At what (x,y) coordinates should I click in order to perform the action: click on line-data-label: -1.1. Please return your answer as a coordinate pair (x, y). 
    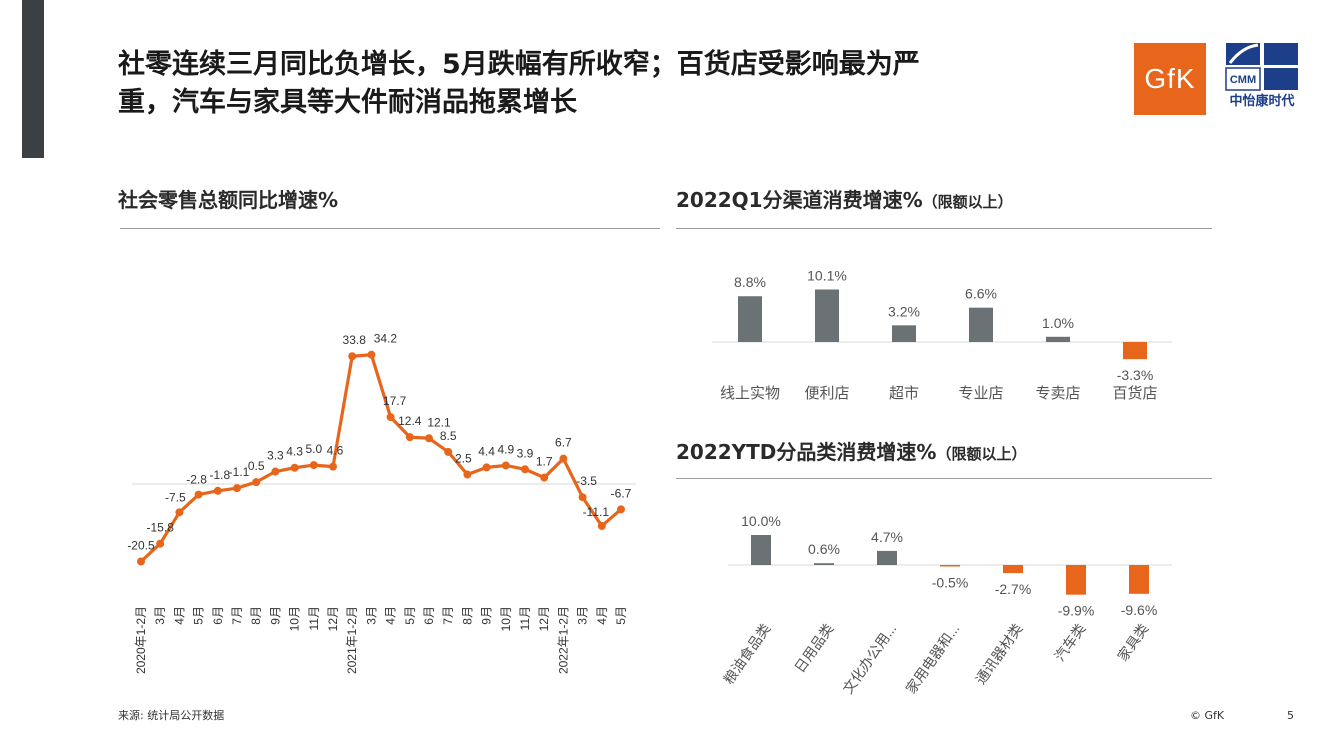
    Looking at the image, I should click on (239, 472).